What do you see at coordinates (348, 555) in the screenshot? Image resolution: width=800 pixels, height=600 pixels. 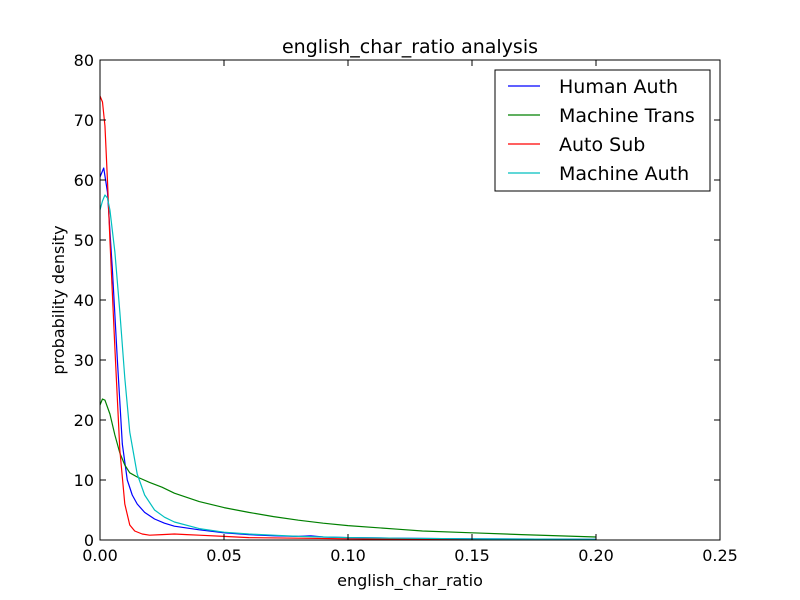 I see `x-tick-label: 0.10` at bounding box center [348, 555].